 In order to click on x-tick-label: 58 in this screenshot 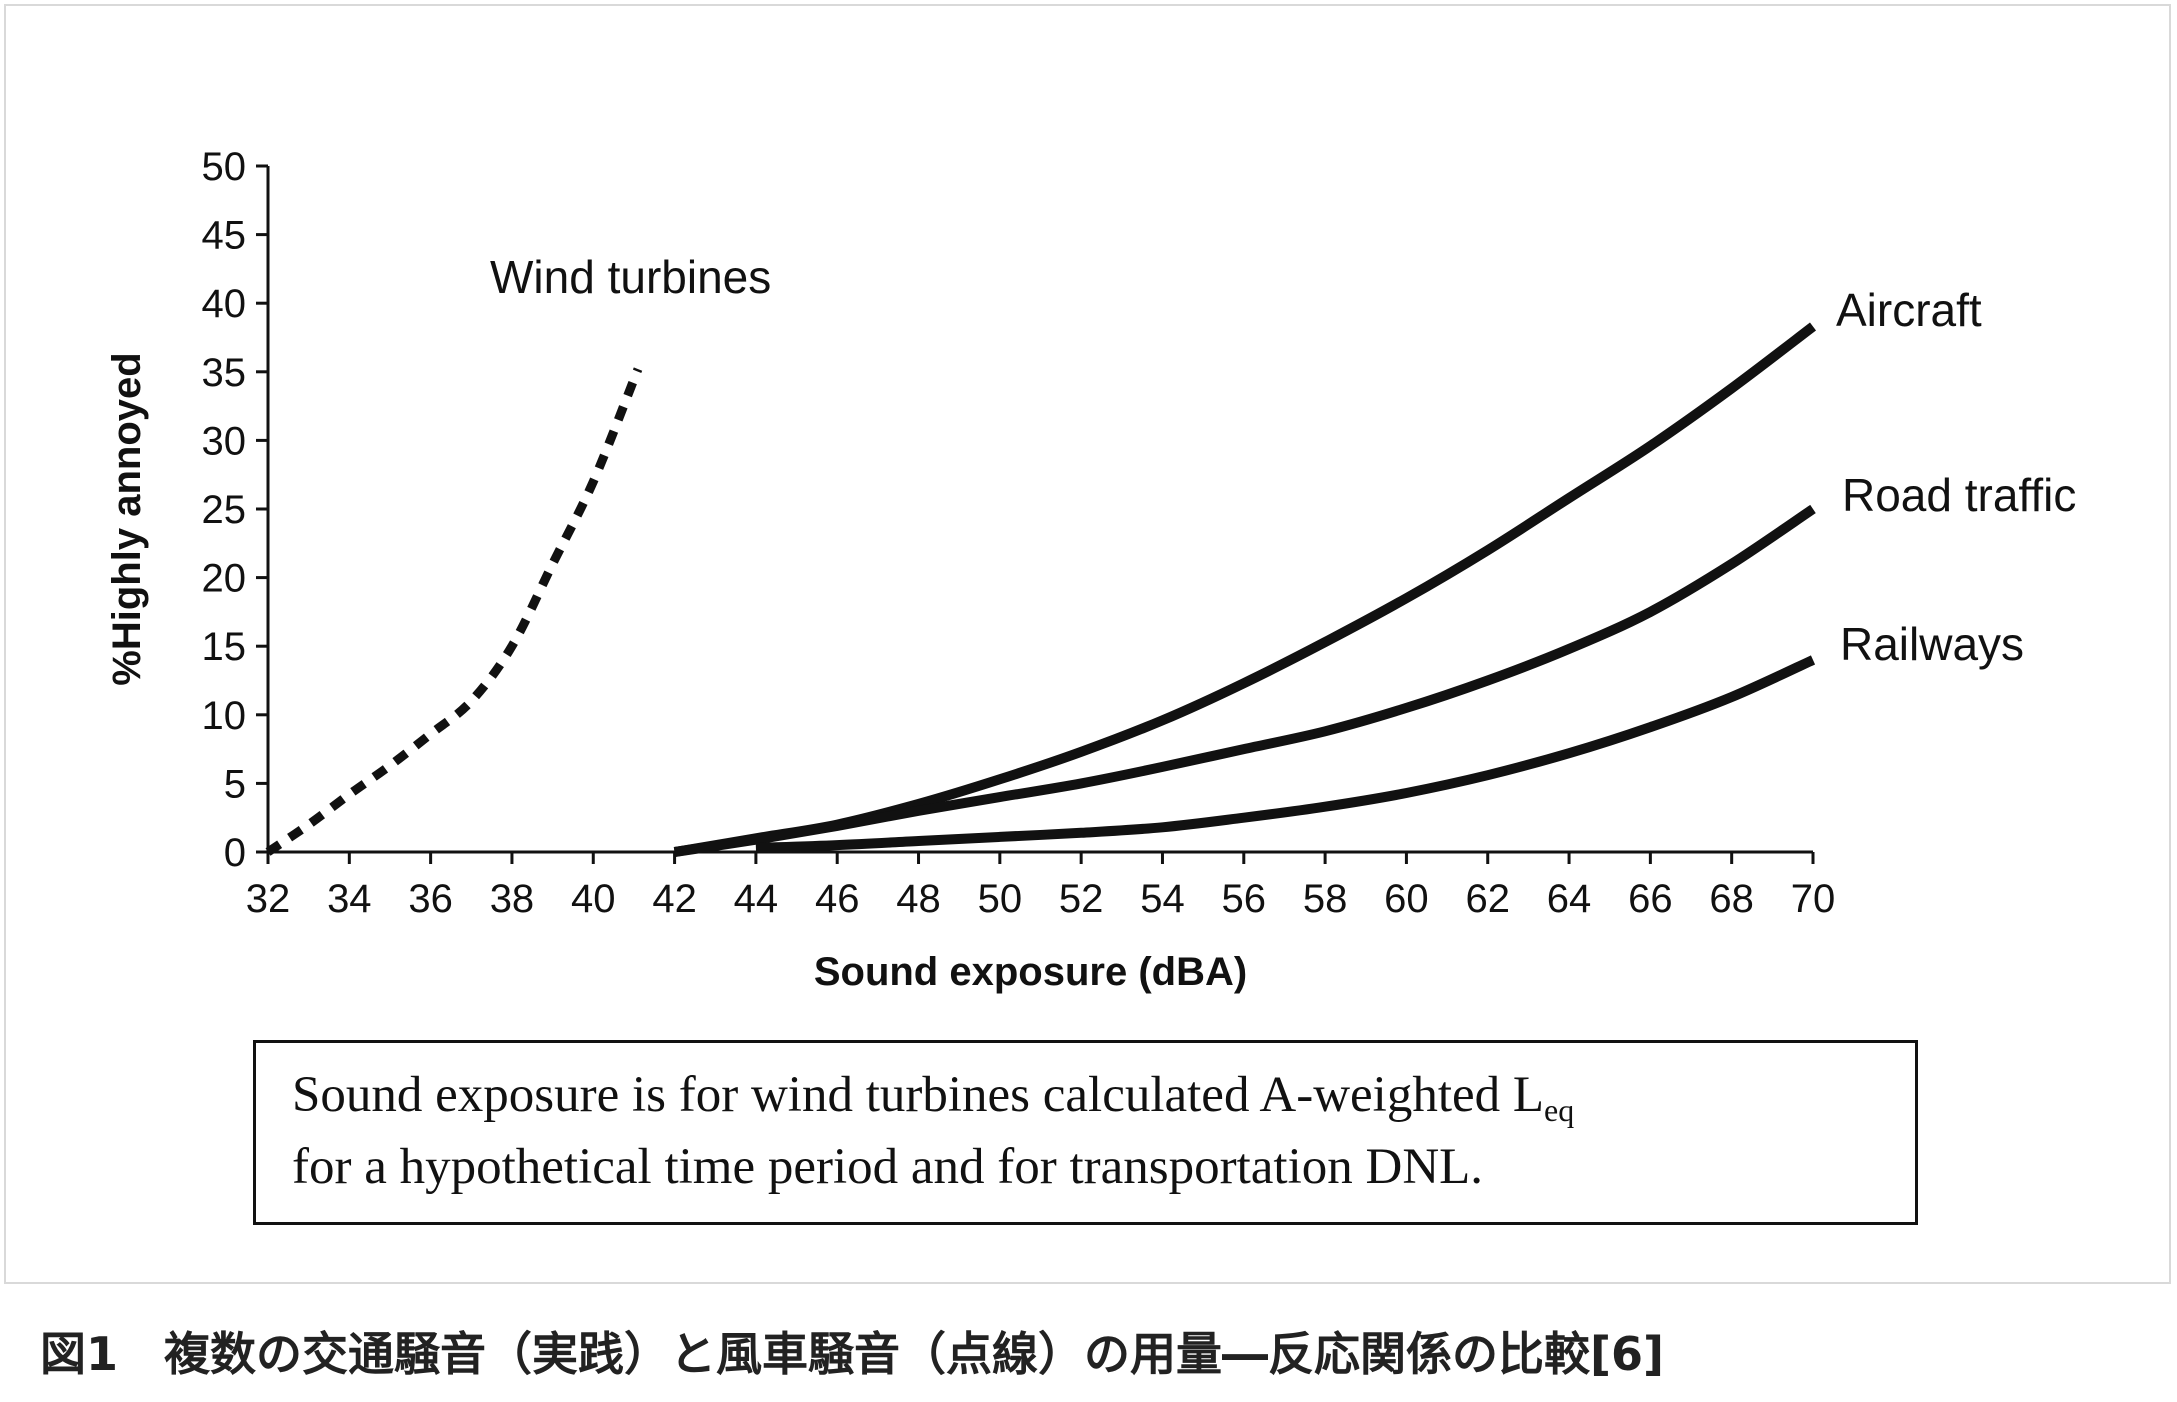, I will do `click(1325, 899)`.